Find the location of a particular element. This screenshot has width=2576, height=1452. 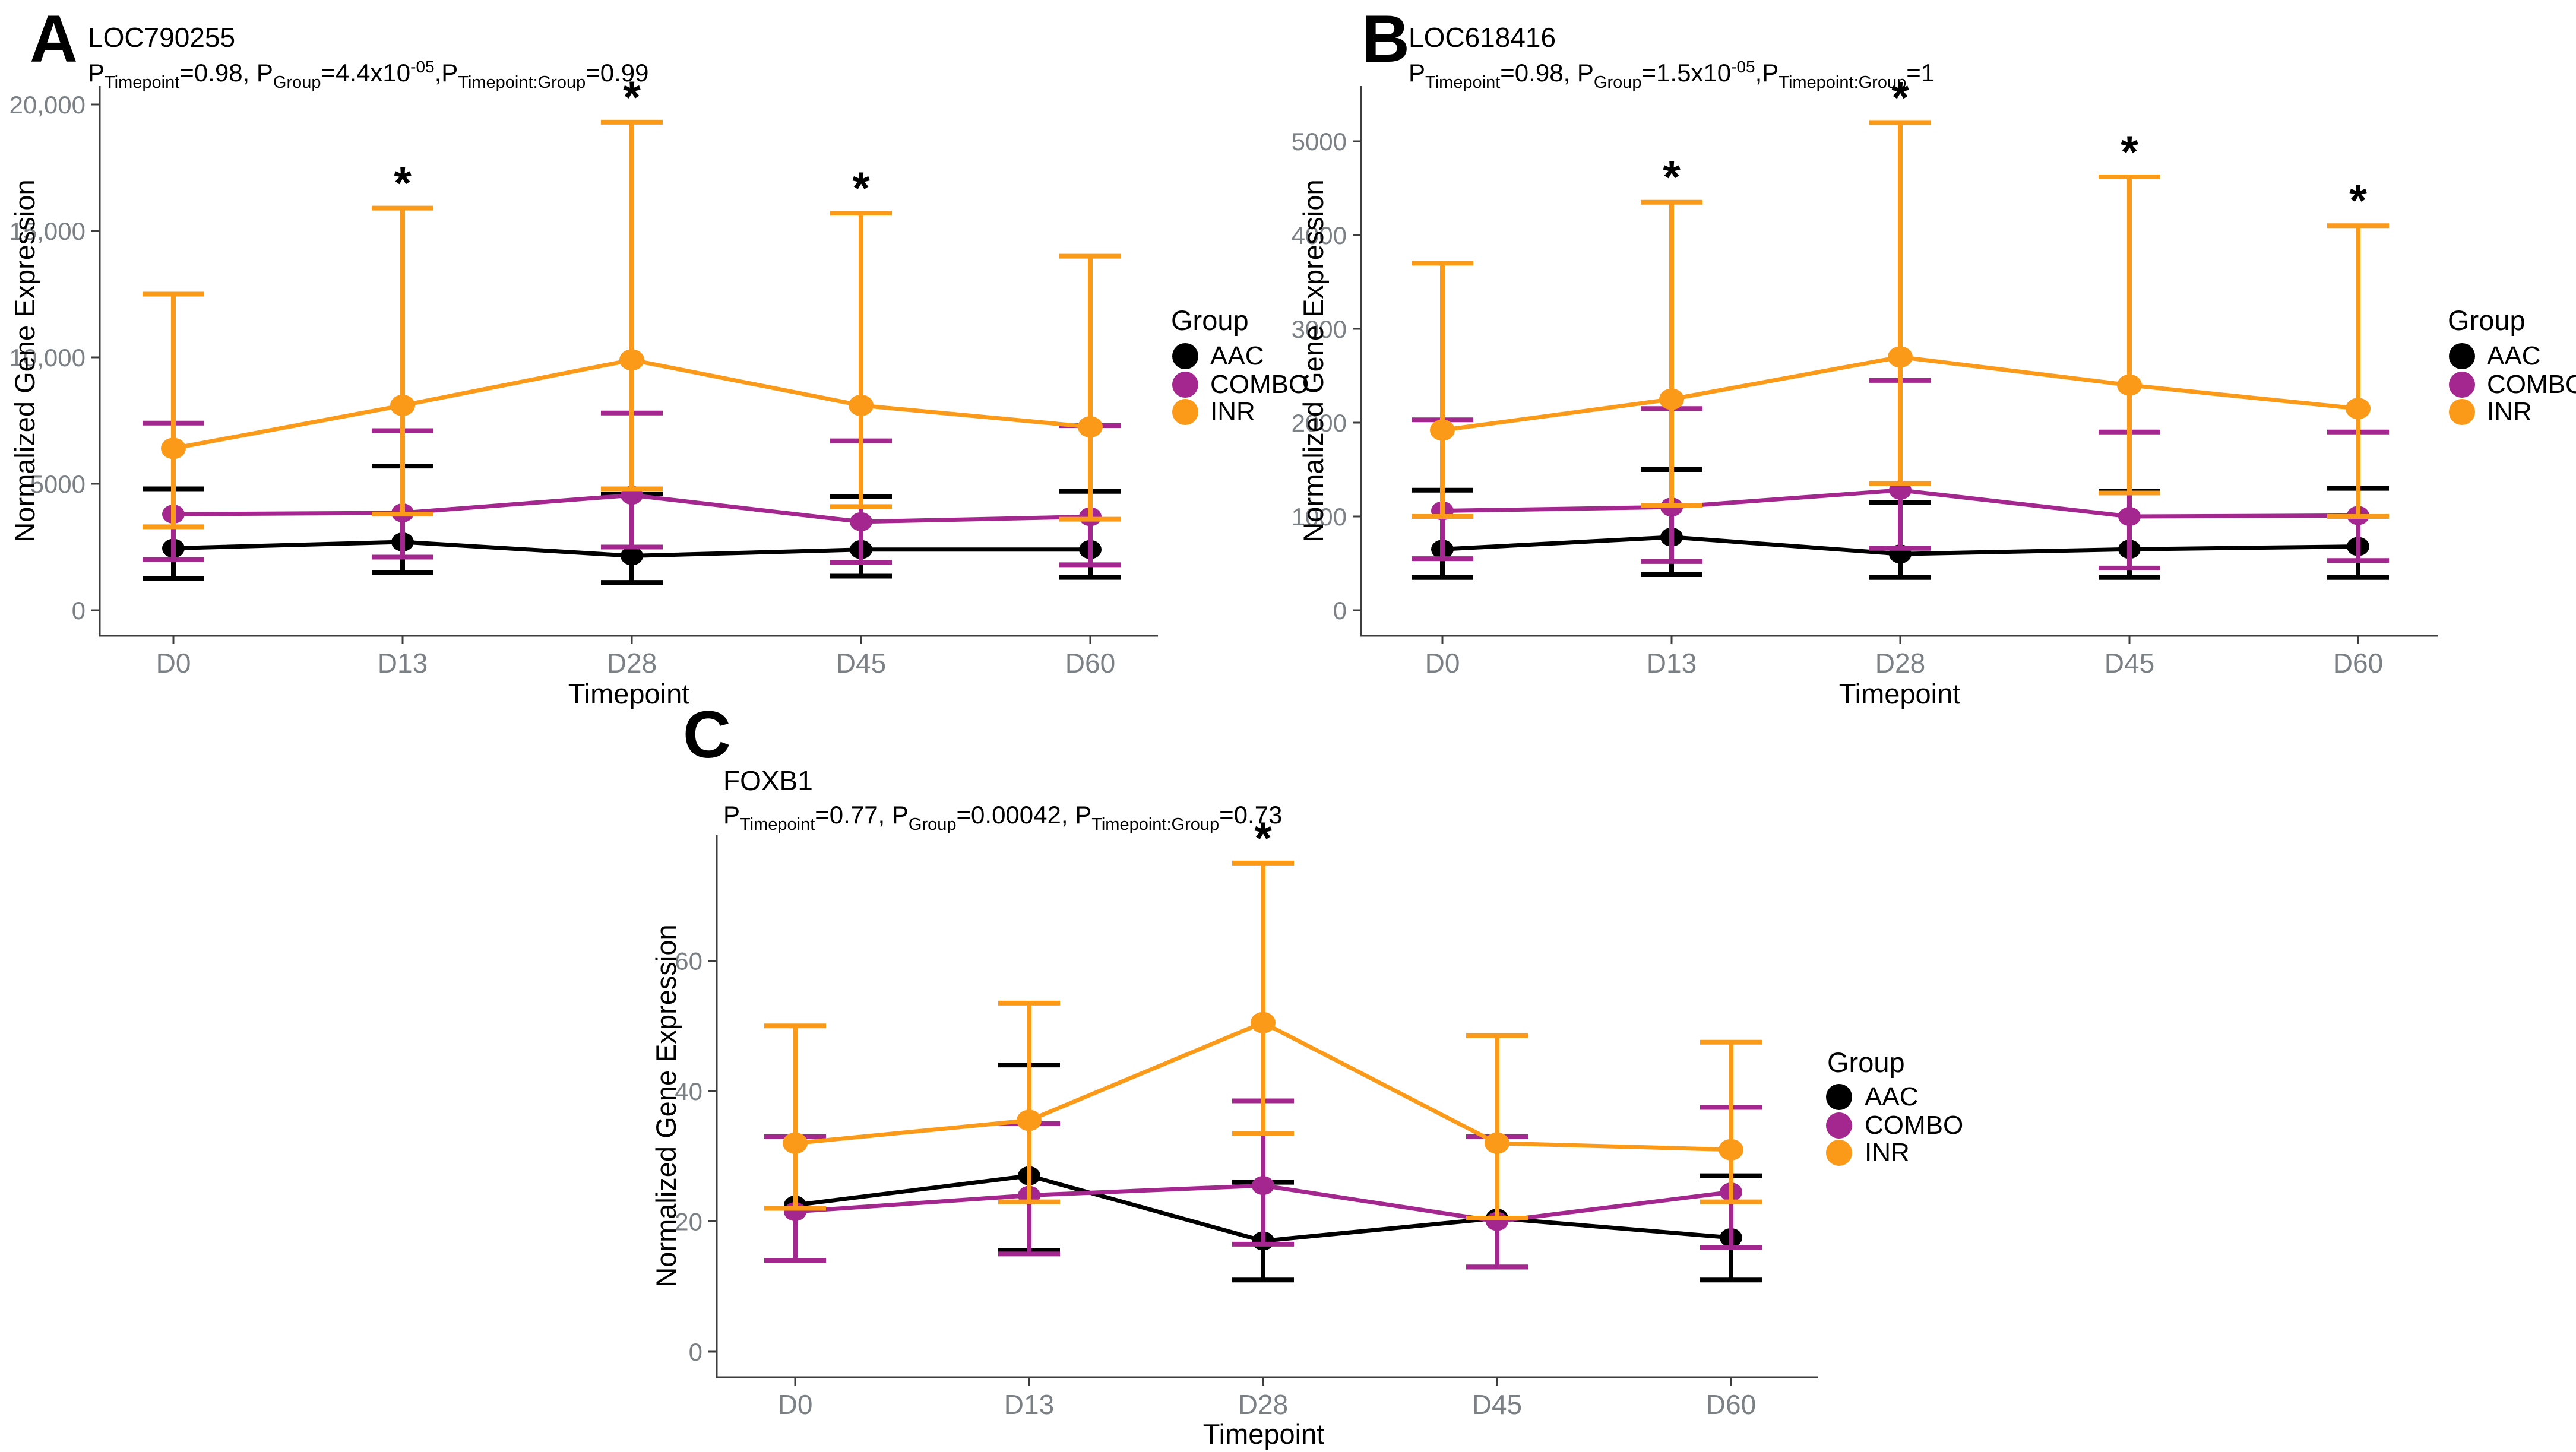

pvalue-text: =1.5x10 is located at coordinates (1686, 73).